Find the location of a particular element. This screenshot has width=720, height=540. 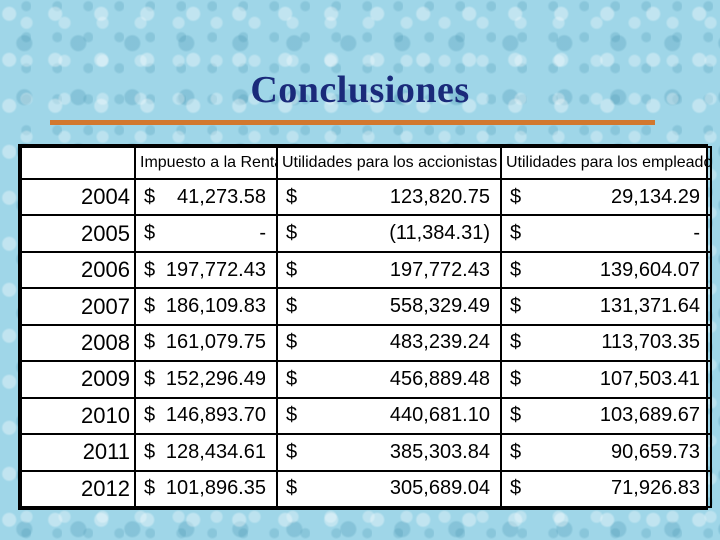

empleados-value: 90,659.73 is located at coordinates (655, 451).